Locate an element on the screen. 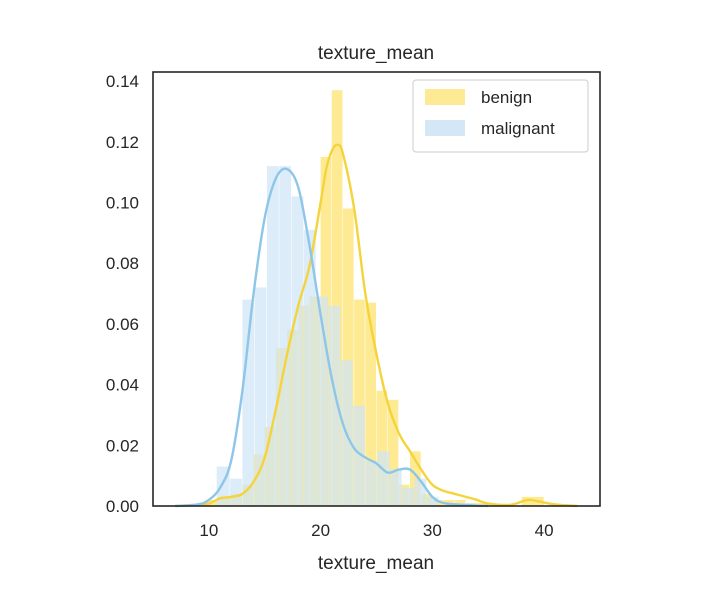  benign-legend-label: benign is located at coordinates (506, 97).